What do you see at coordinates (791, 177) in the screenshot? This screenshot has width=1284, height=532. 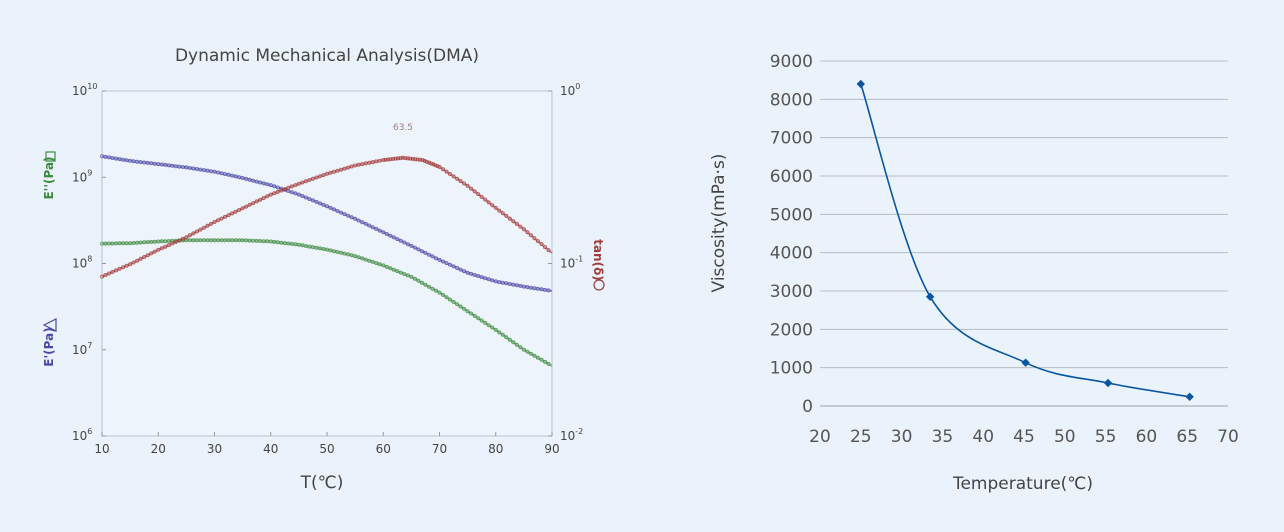 I see `viscosity-y-tick-label: 6000` at bounding box center [791, 177].